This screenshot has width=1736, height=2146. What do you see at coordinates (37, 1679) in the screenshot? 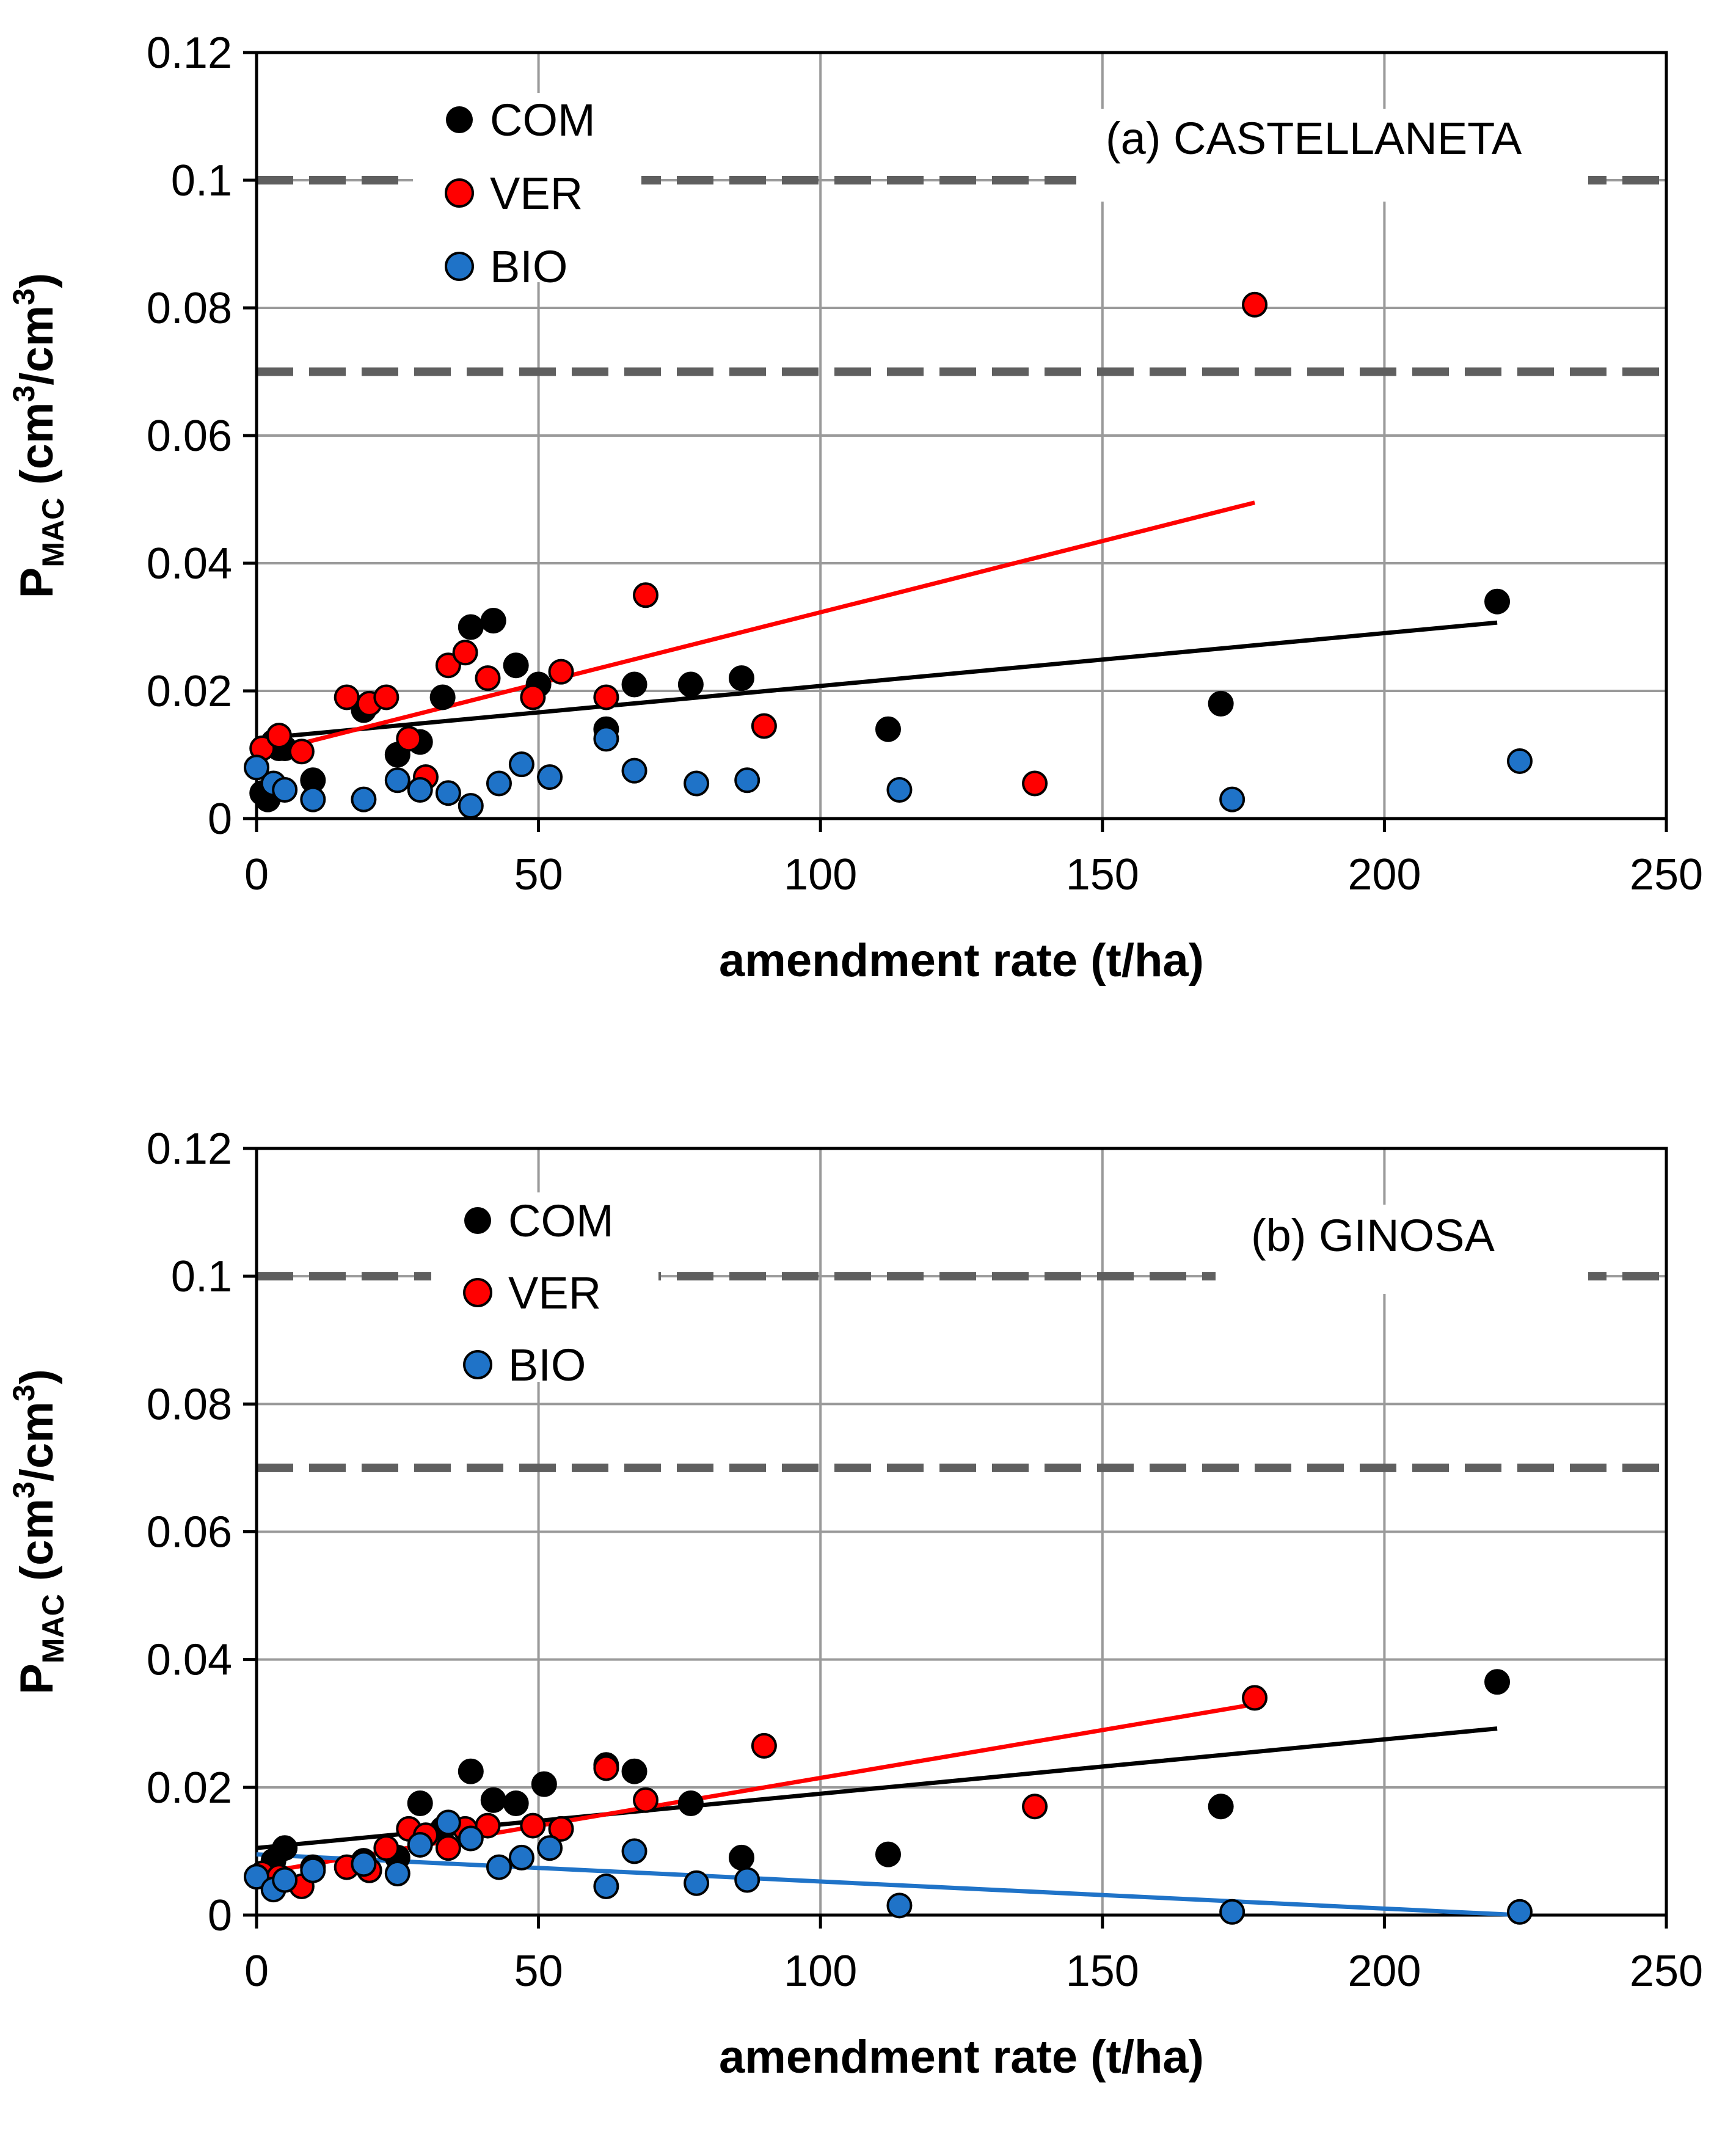
I see `y-axis-label-part: P` at bounding box center [37, 1679].